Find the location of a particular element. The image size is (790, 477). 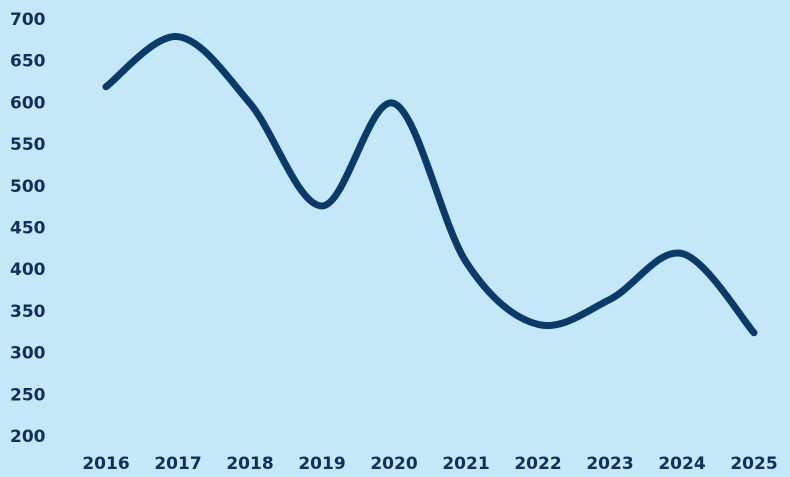

x-tick-label: 2023 is located at coordinates (609, 464).